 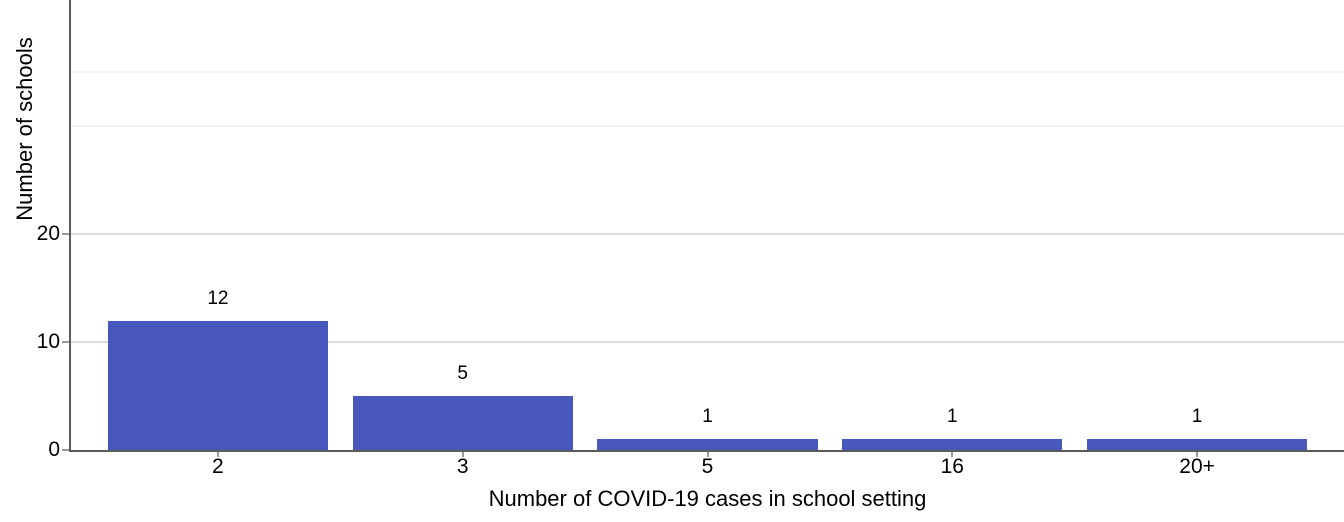 I want to click on x-axis-line, so click(x=706, y=451).